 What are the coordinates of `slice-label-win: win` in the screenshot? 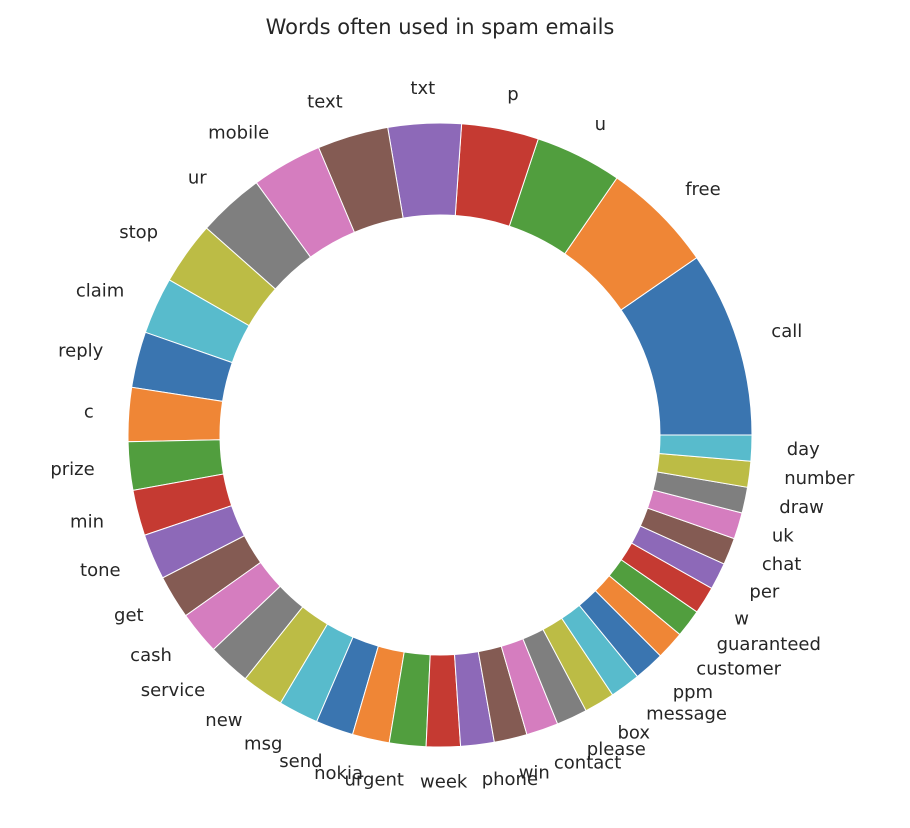 It's located at (534, 773).